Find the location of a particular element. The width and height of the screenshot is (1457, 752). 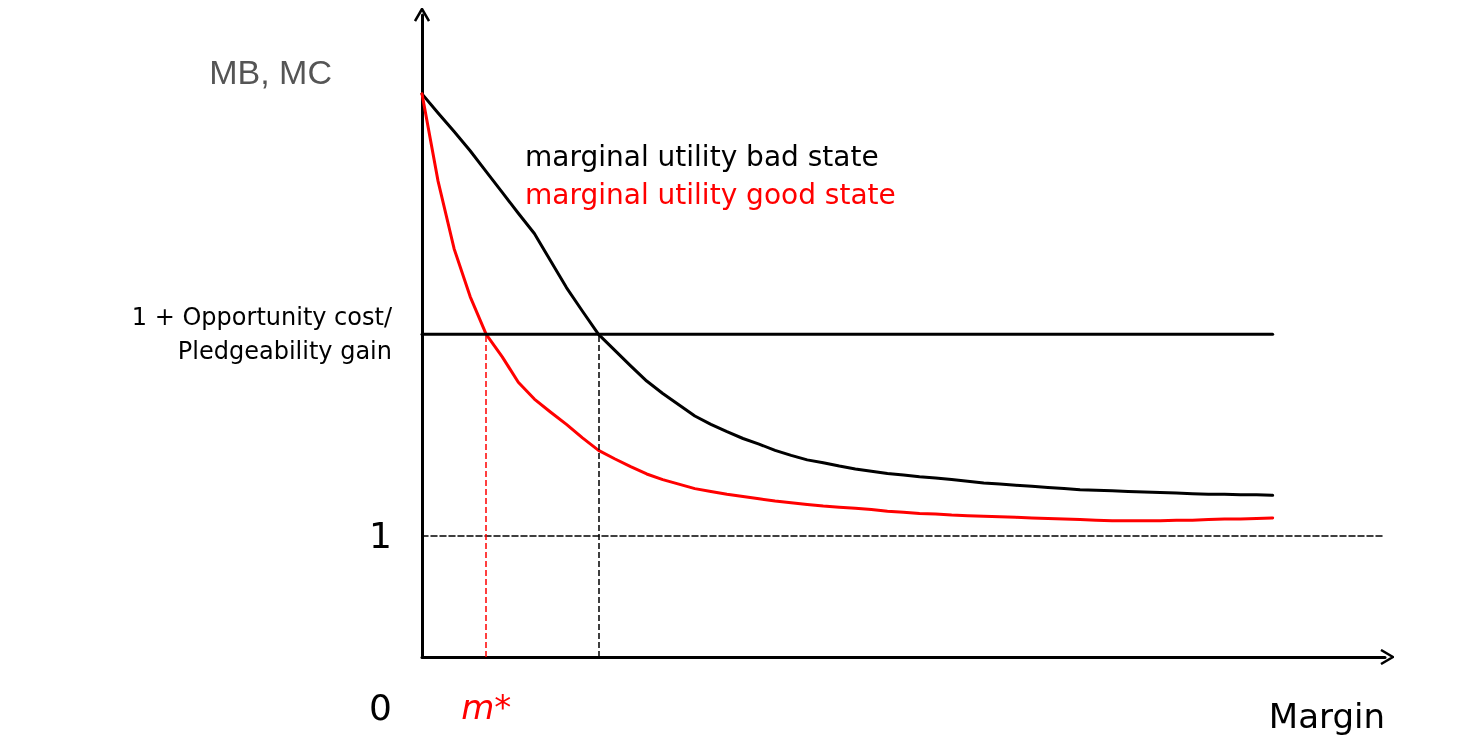

text: 0 is located at coordinates (380, 707).